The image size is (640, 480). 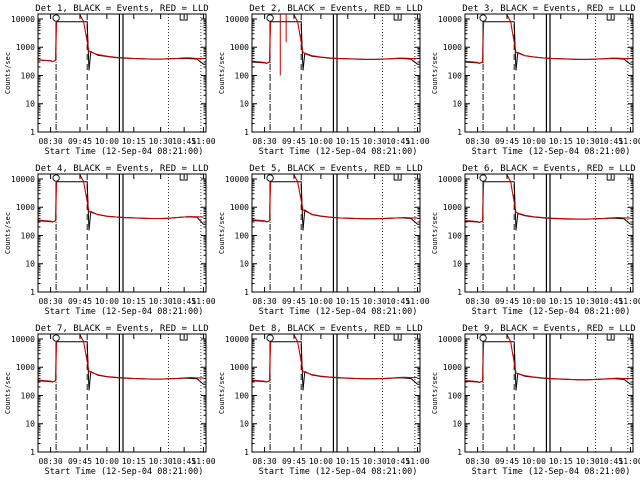 What do you see at coordinates (121, 9) in the screenshot?
I see `panel-title: Det 1, BLACK = Events, RED = LLD` at bounding box center [121, 9].